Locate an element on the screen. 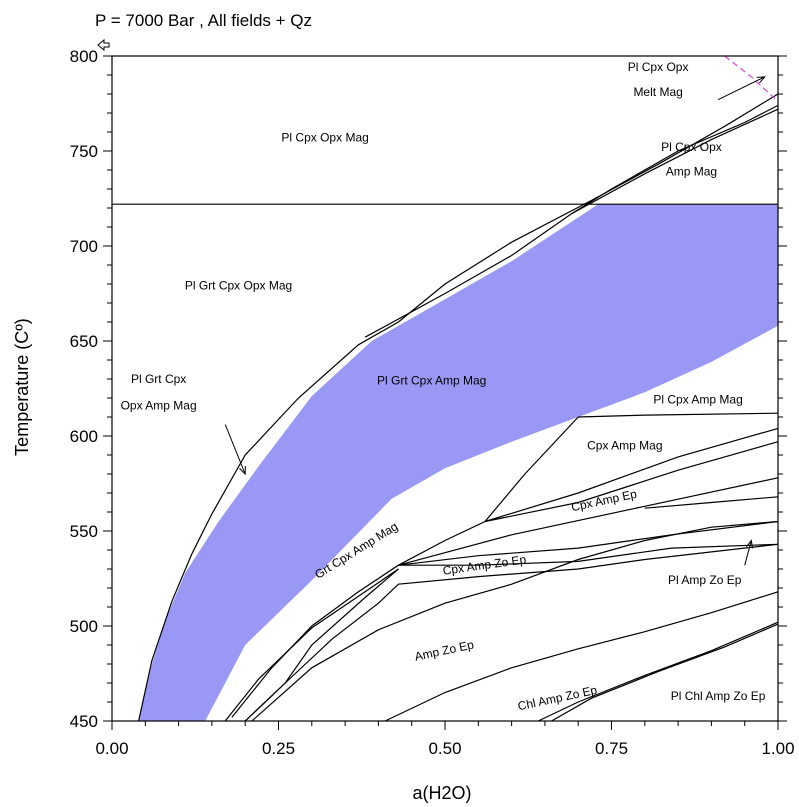  y-tick-label: 750 is located at coordinates (84, 151).